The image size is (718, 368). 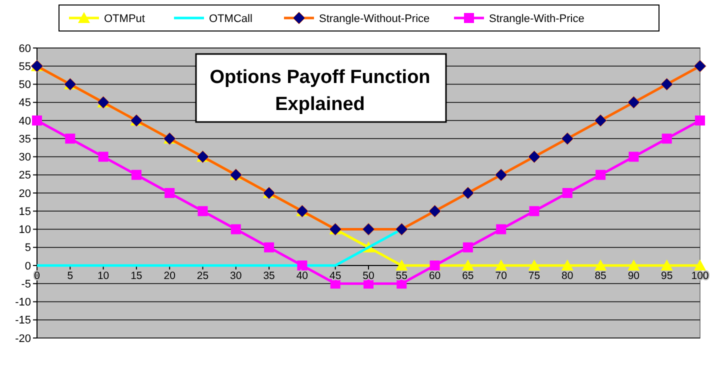 I want to click on y-tick-label: 60, so click(x=24, y=48).